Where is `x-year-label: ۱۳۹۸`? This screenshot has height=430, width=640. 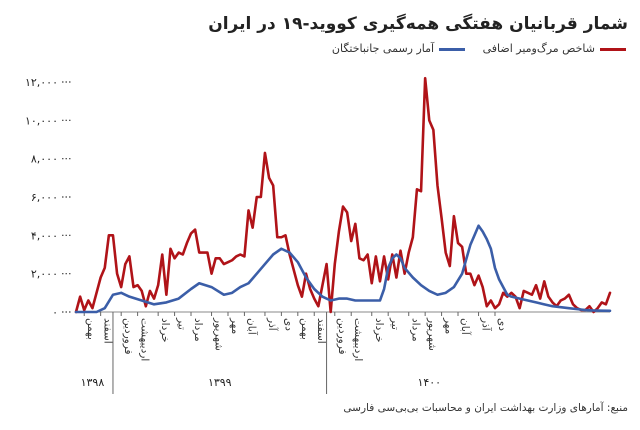
x-year-label: ۱۳۹۸ is located at coordinates (93, 382).